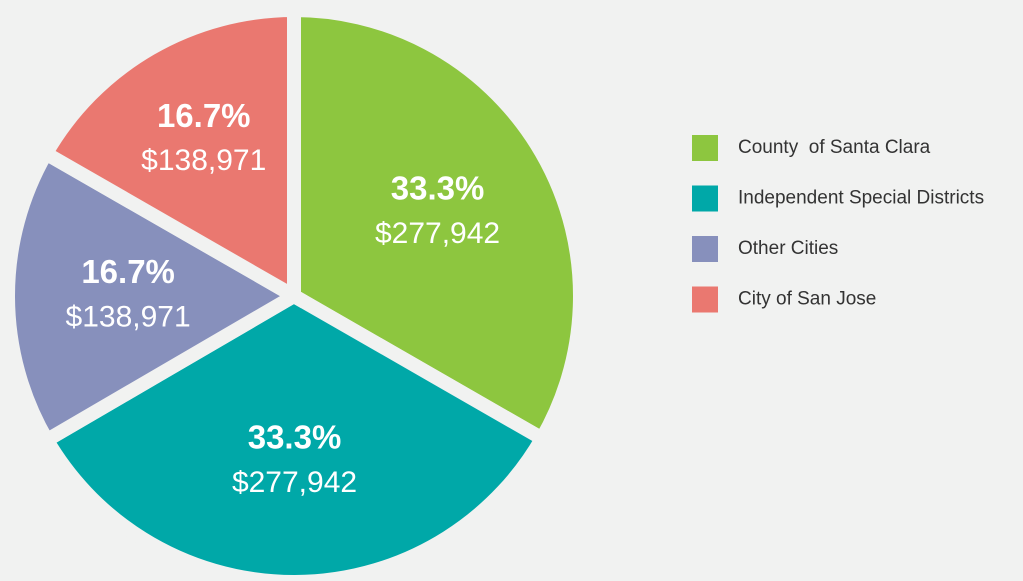 The image size is (1023, 581). I want to click on legend-label: County of Santa Clara, so click(834, 147).